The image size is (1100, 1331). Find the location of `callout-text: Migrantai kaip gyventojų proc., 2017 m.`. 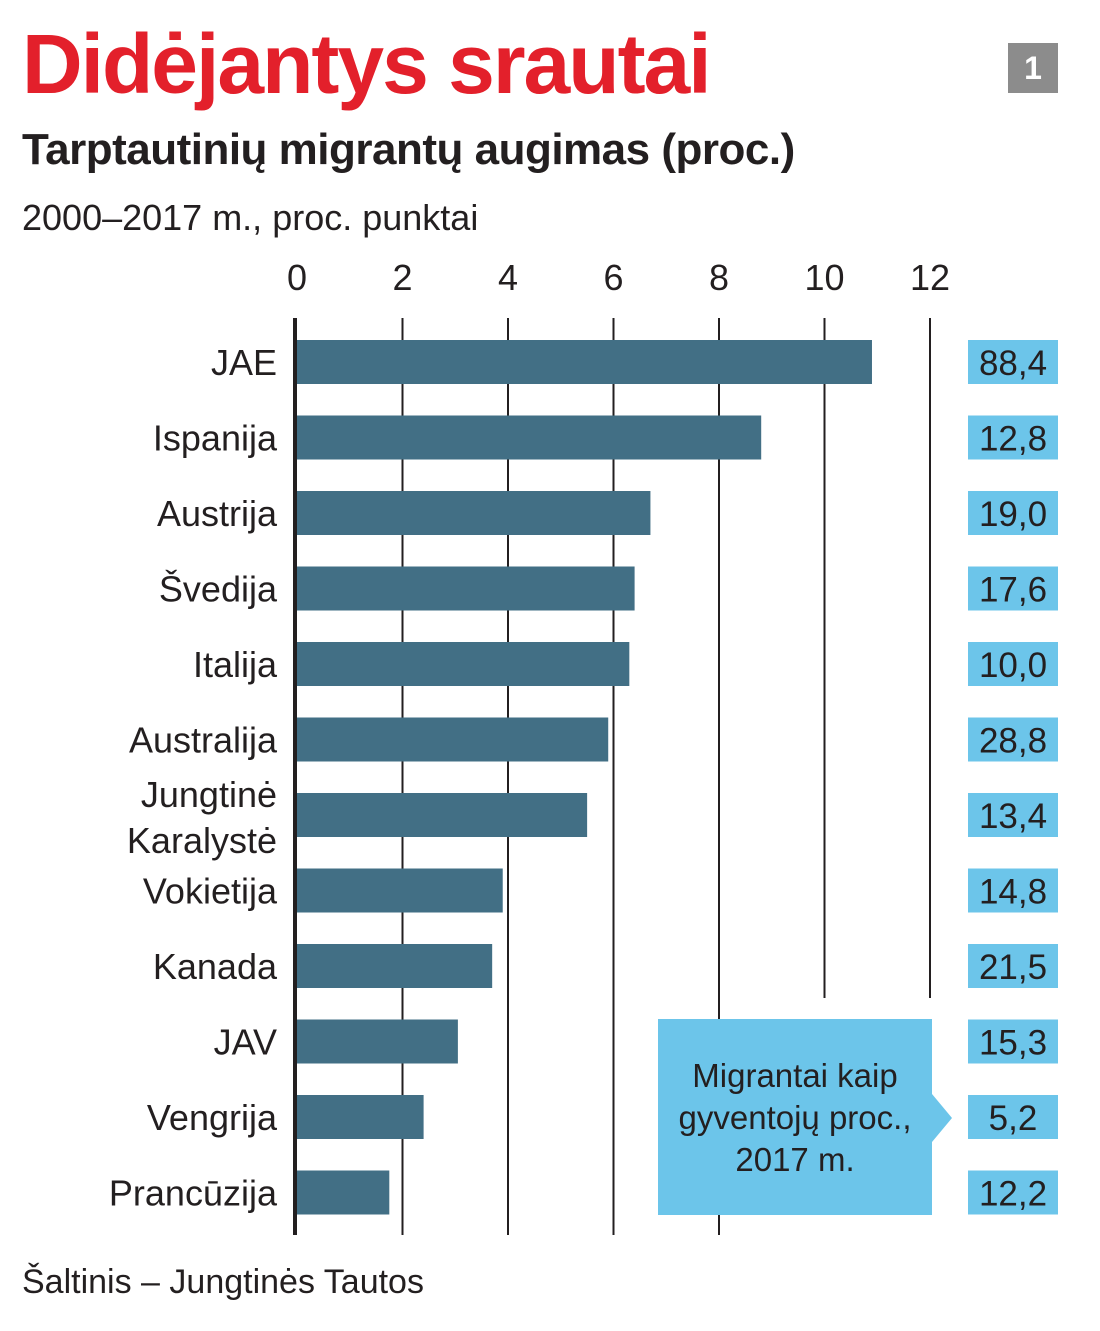

callout-text: Migrantai kaip gyventojų proc., 2017 m. is located at coordinates (795, 1117).